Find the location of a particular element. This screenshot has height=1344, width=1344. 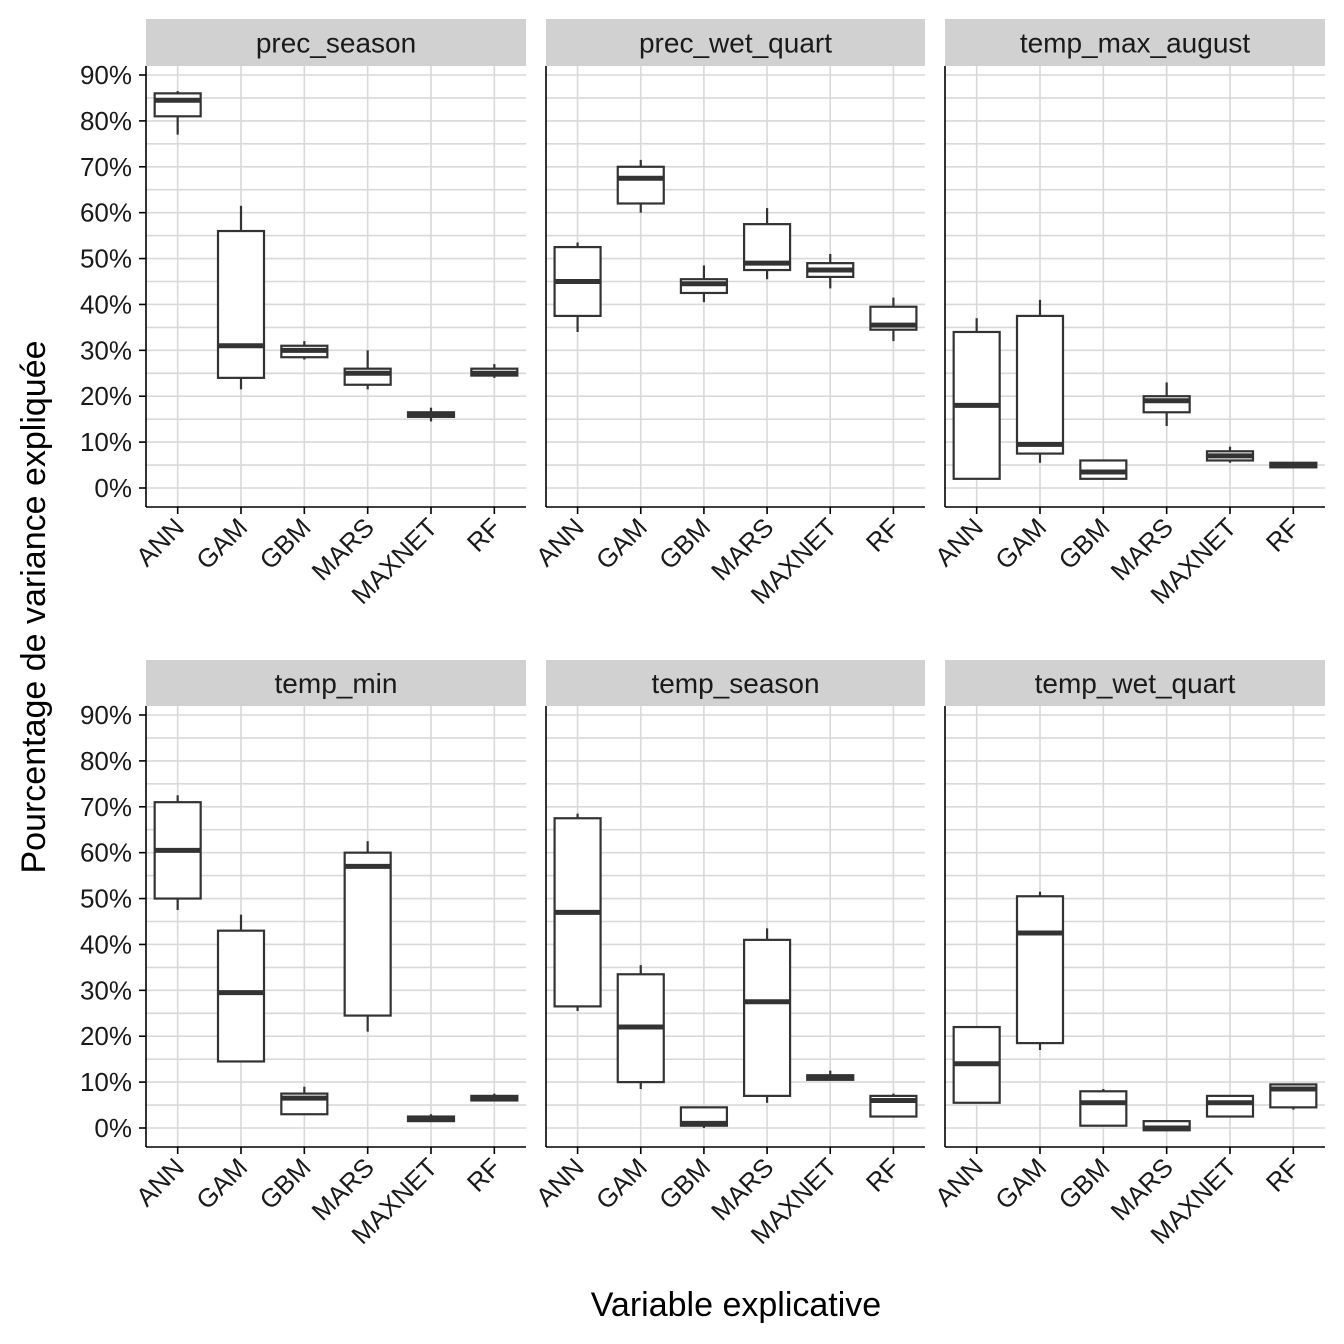

facet-title: temp_max_august is located at coordinates (1135, 43).